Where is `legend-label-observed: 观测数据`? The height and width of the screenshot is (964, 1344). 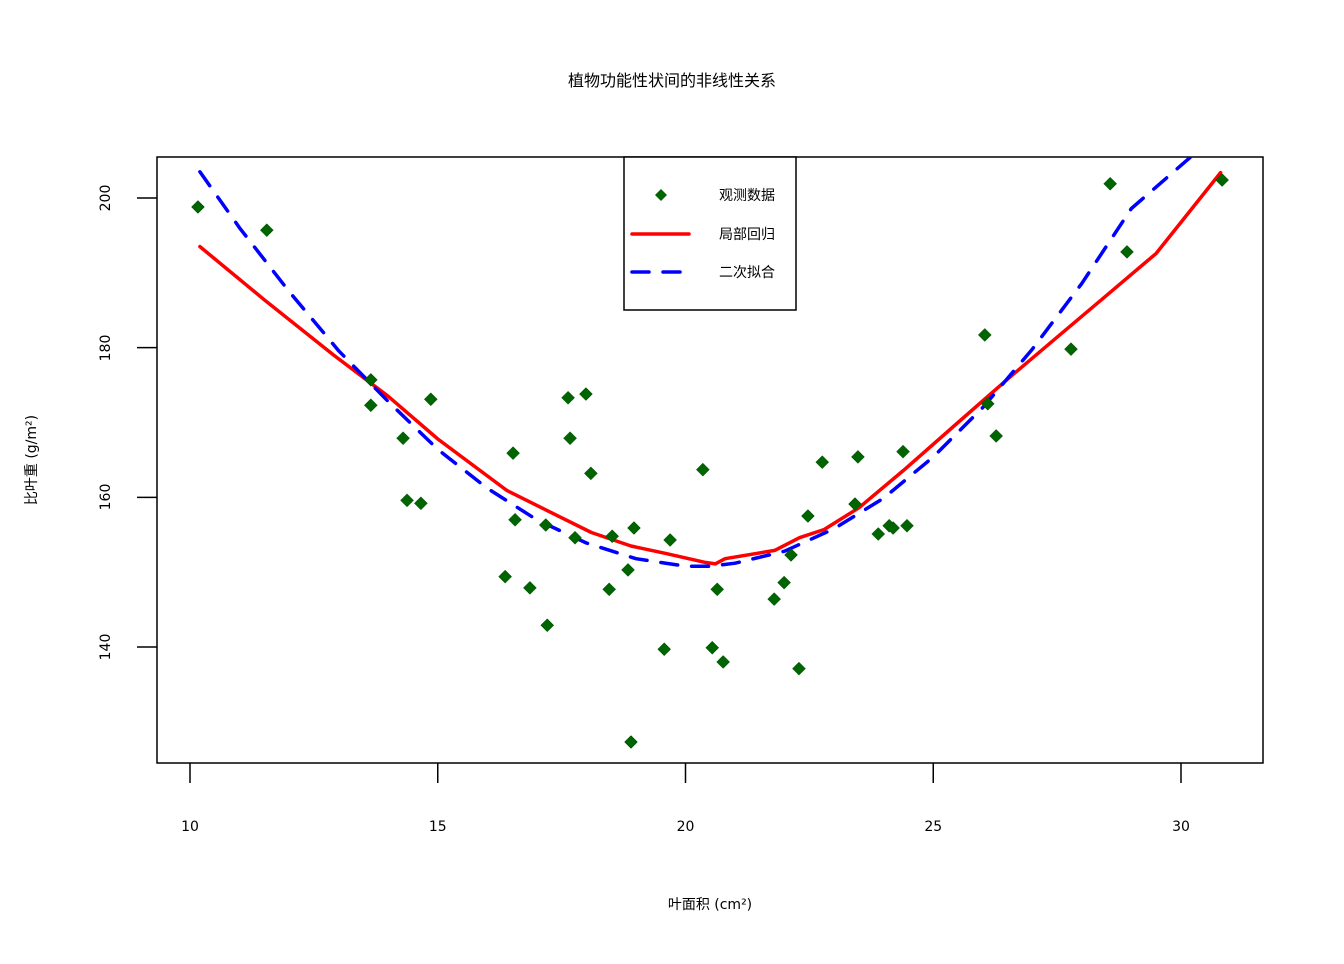
legend-label-observed: 观测数据 is located at coordinates (747, 196).